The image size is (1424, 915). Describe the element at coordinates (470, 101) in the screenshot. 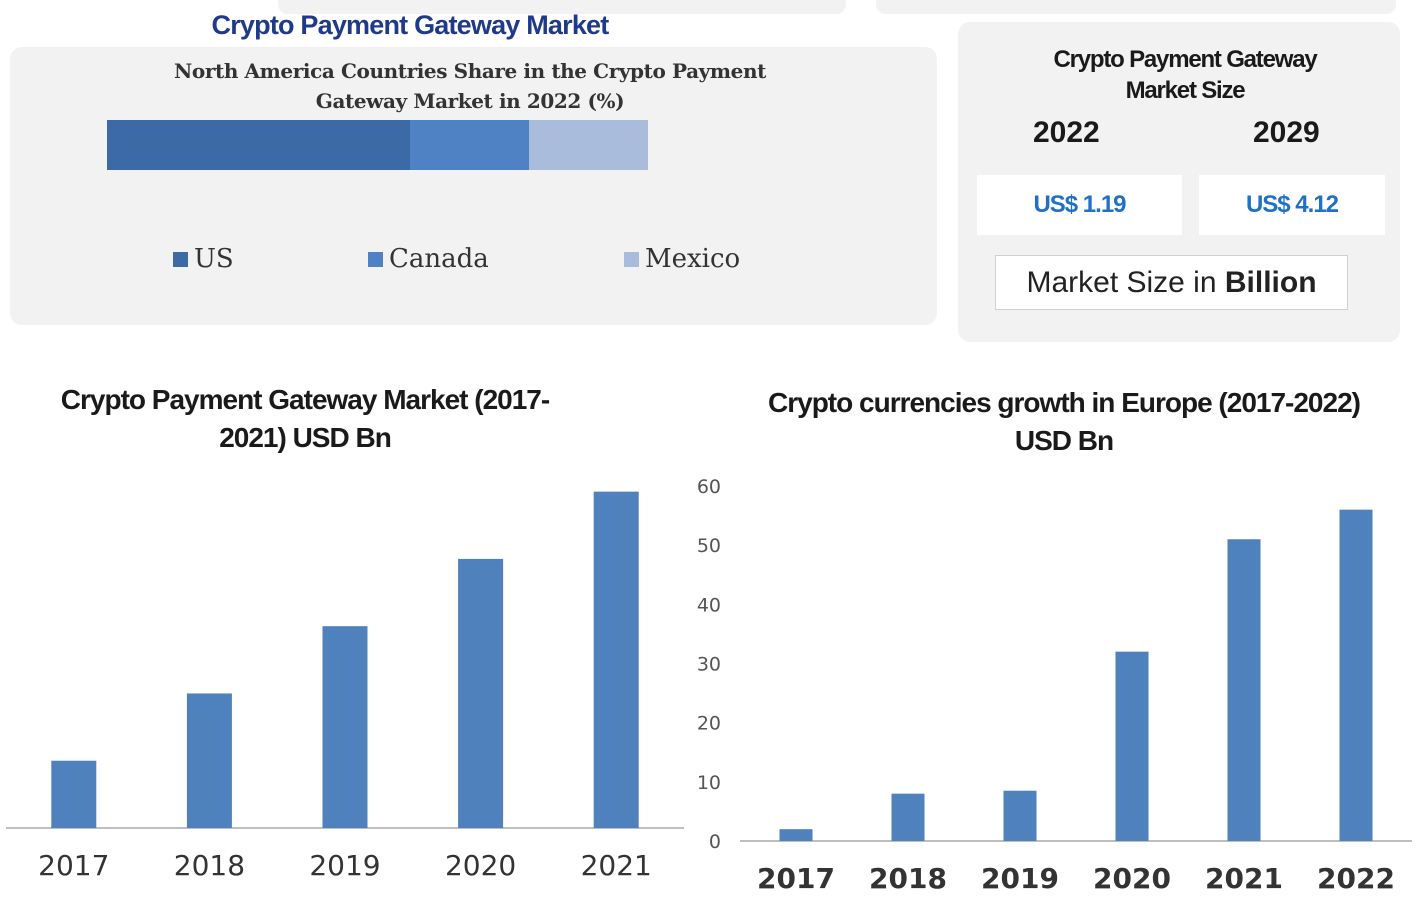

I see `north-america-title-line2: Gateway Market in 2022 (%)` at that location.